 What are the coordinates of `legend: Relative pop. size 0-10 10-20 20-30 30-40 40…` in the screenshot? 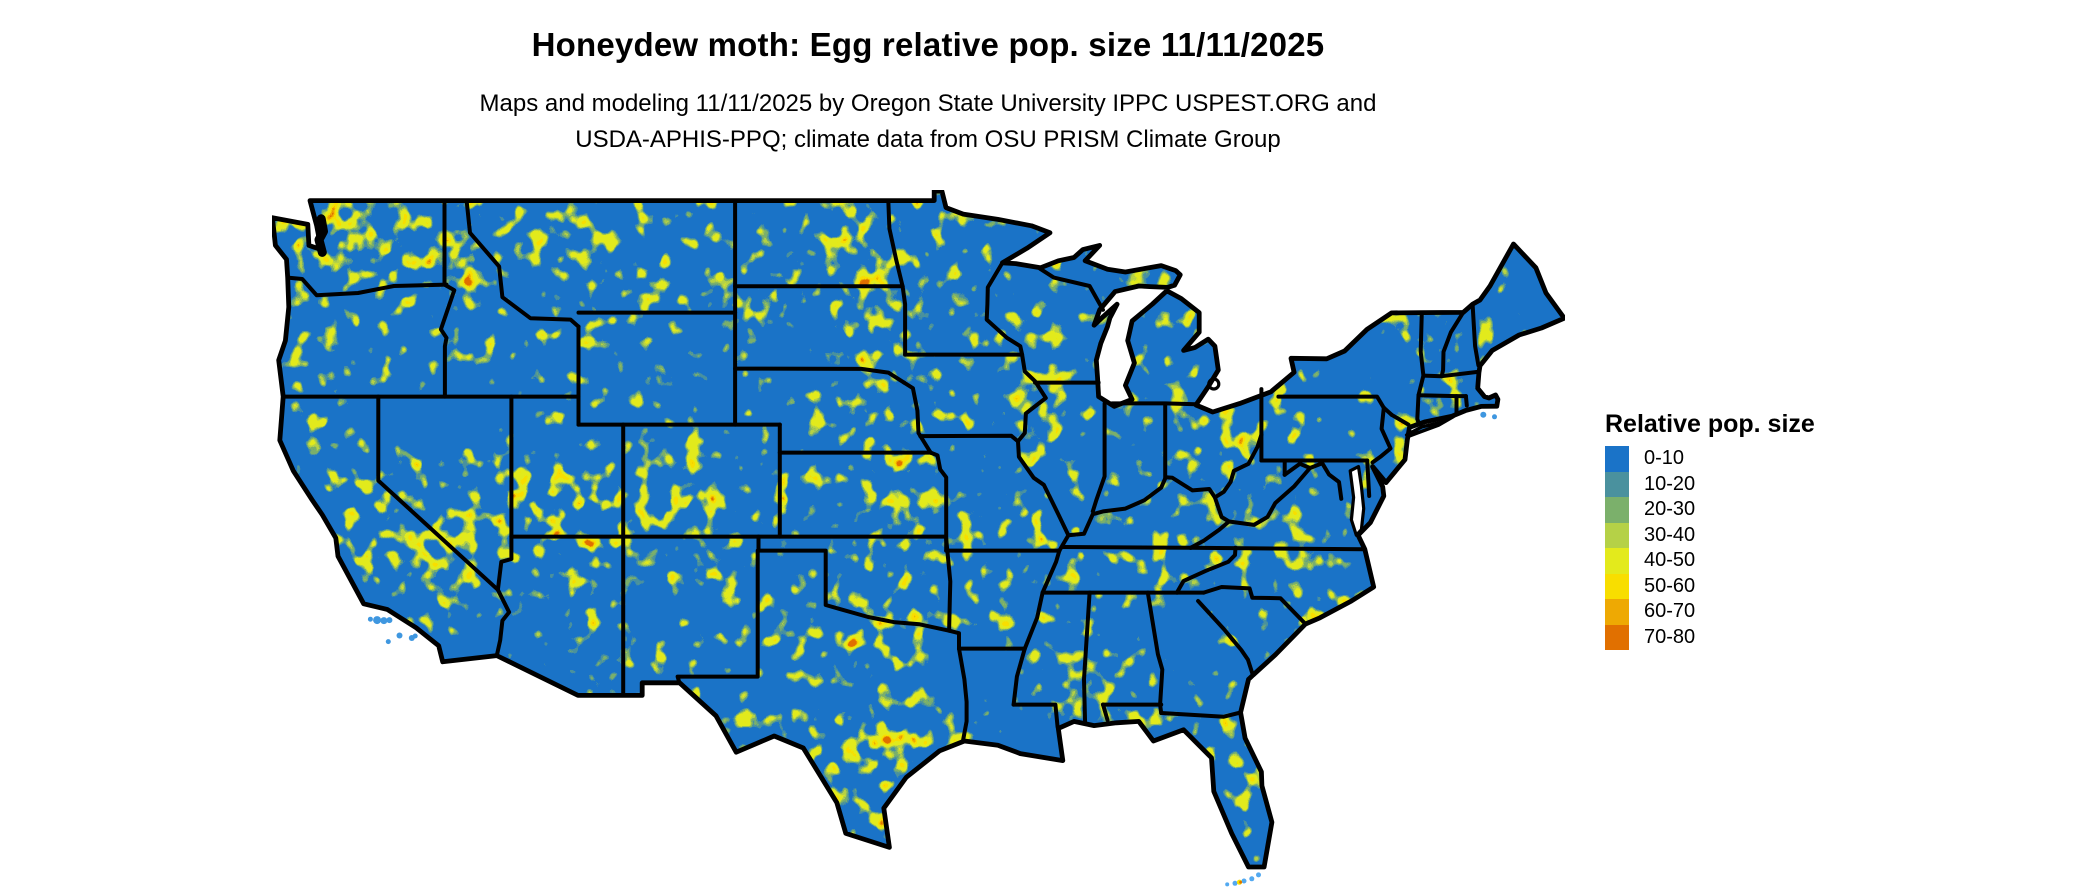 It's located at (1725, 530).